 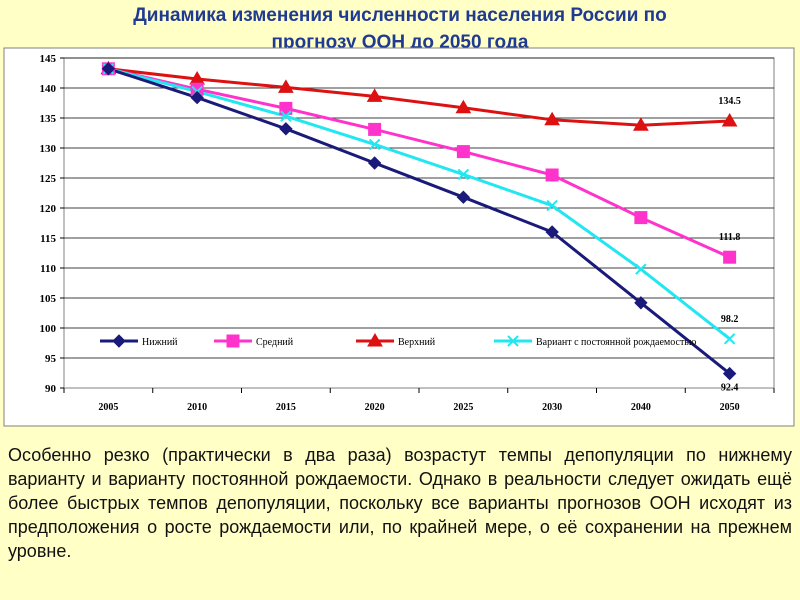 I want to click on y-tick-label: 125, so click(x=48, y=179).